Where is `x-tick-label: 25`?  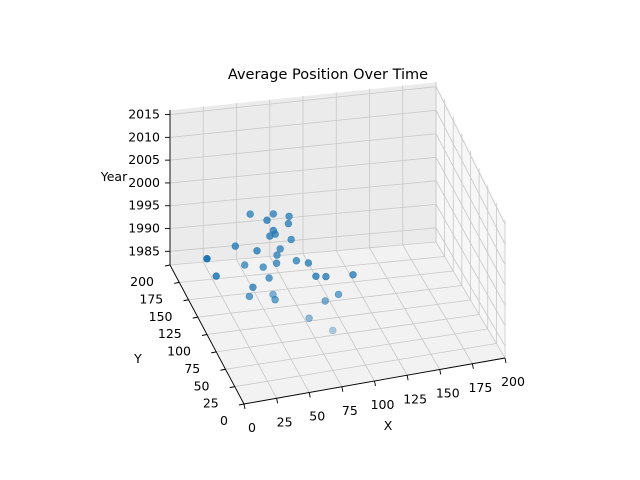 x-tick-label: 25 is located at coordinates (285, 421).